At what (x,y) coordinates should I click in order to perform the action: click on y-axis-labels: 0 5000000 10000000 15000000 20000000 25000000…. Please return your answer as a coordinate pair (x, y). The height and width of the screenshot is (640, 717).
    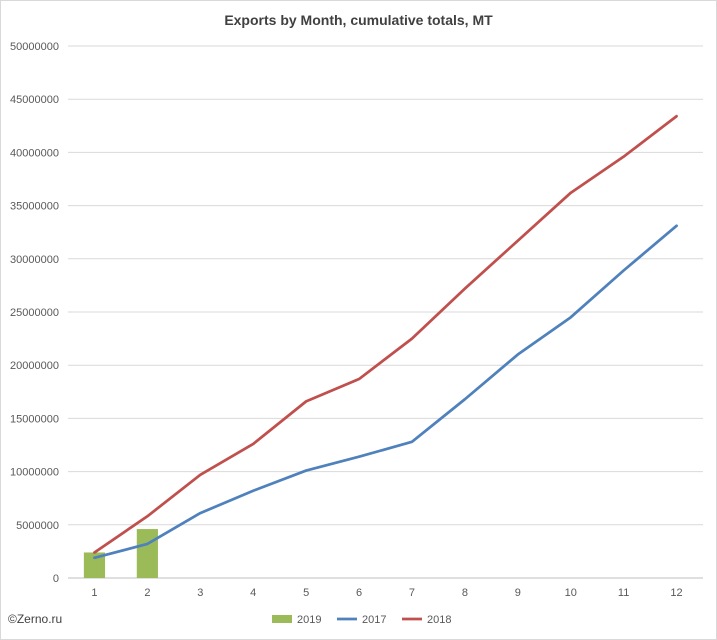
    Looking at the image, I should click on (34, 313).